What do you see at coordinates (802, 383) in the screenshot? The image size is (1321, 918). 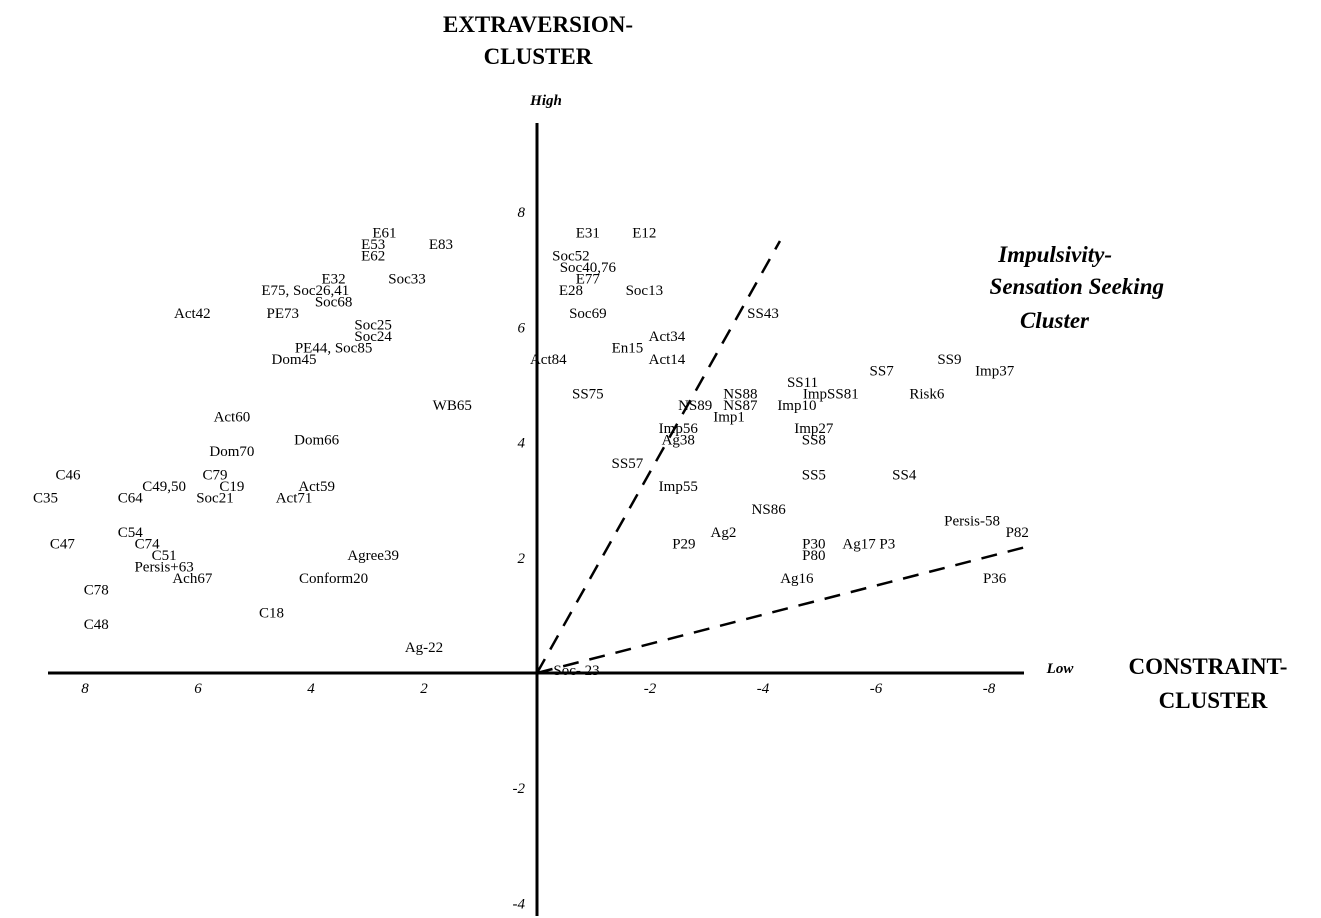 I see `point-label: SS11` at bounding box center [802, 383].